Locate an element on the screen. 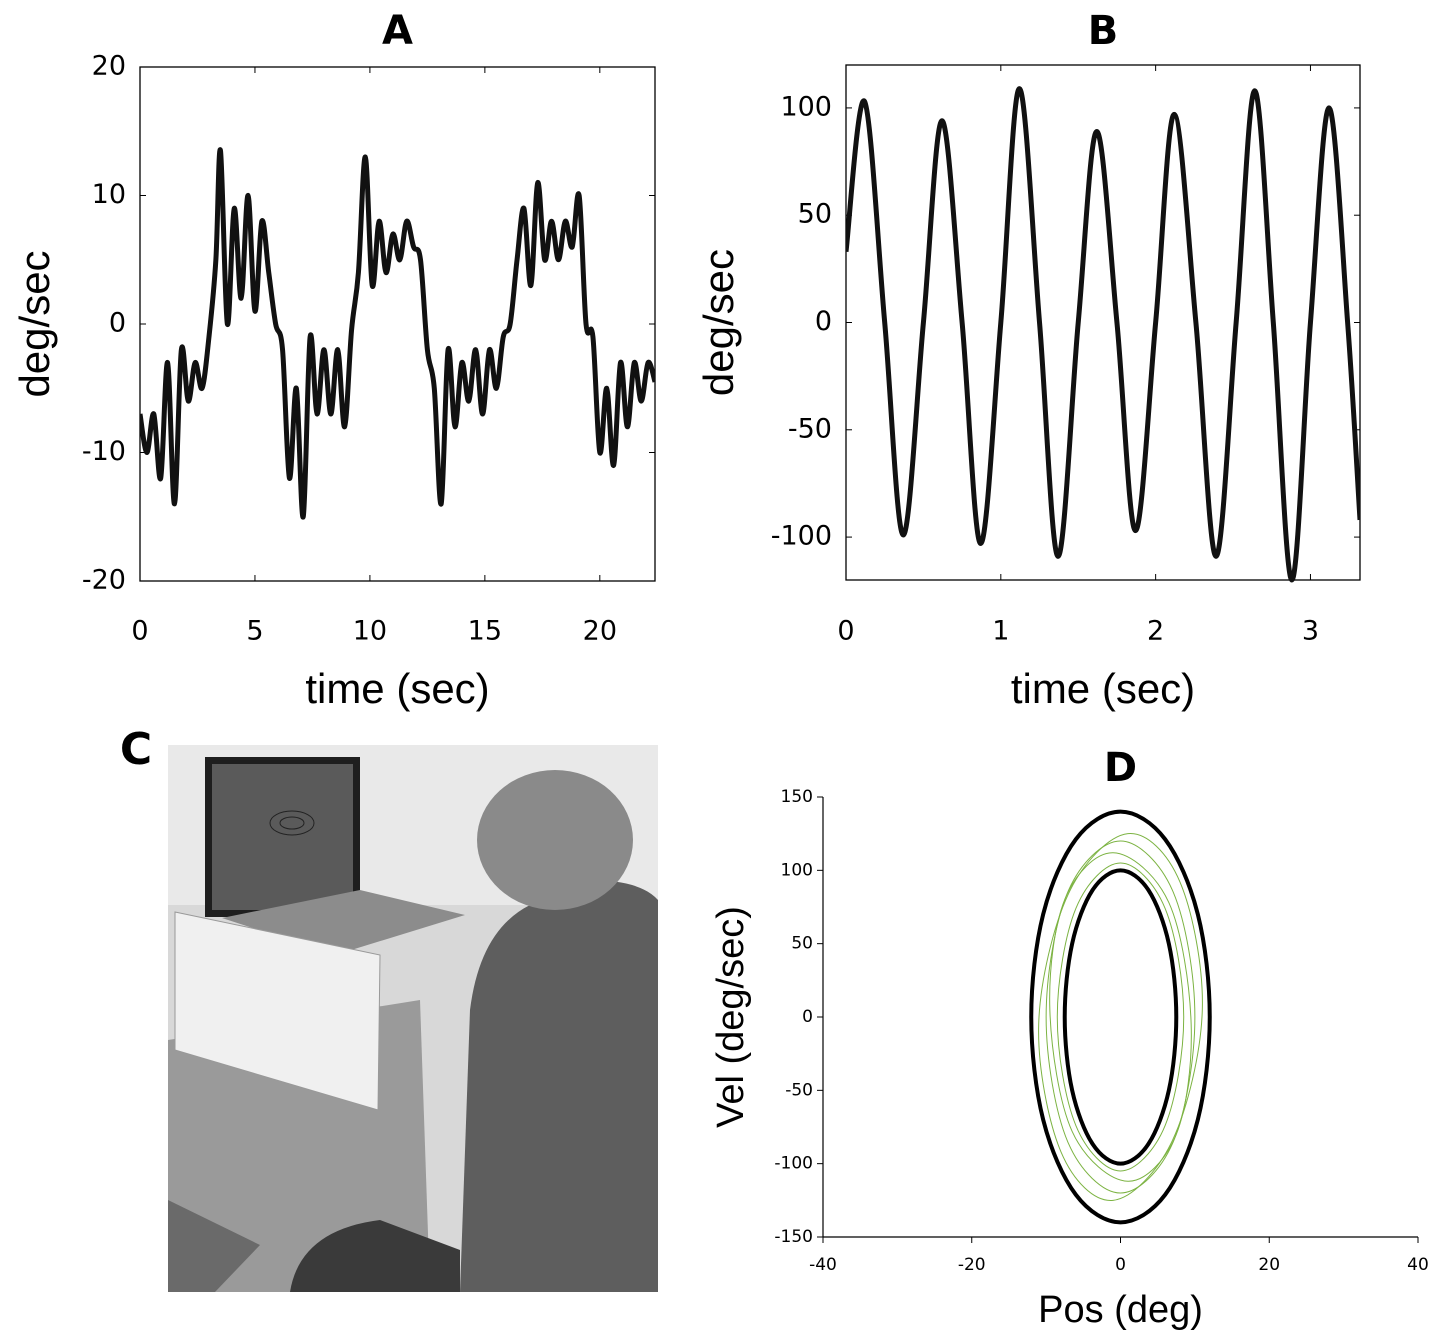 This screenshot has width=1451, height=1341. x-tick-label: -20 is located at coordinates (972, 1265).